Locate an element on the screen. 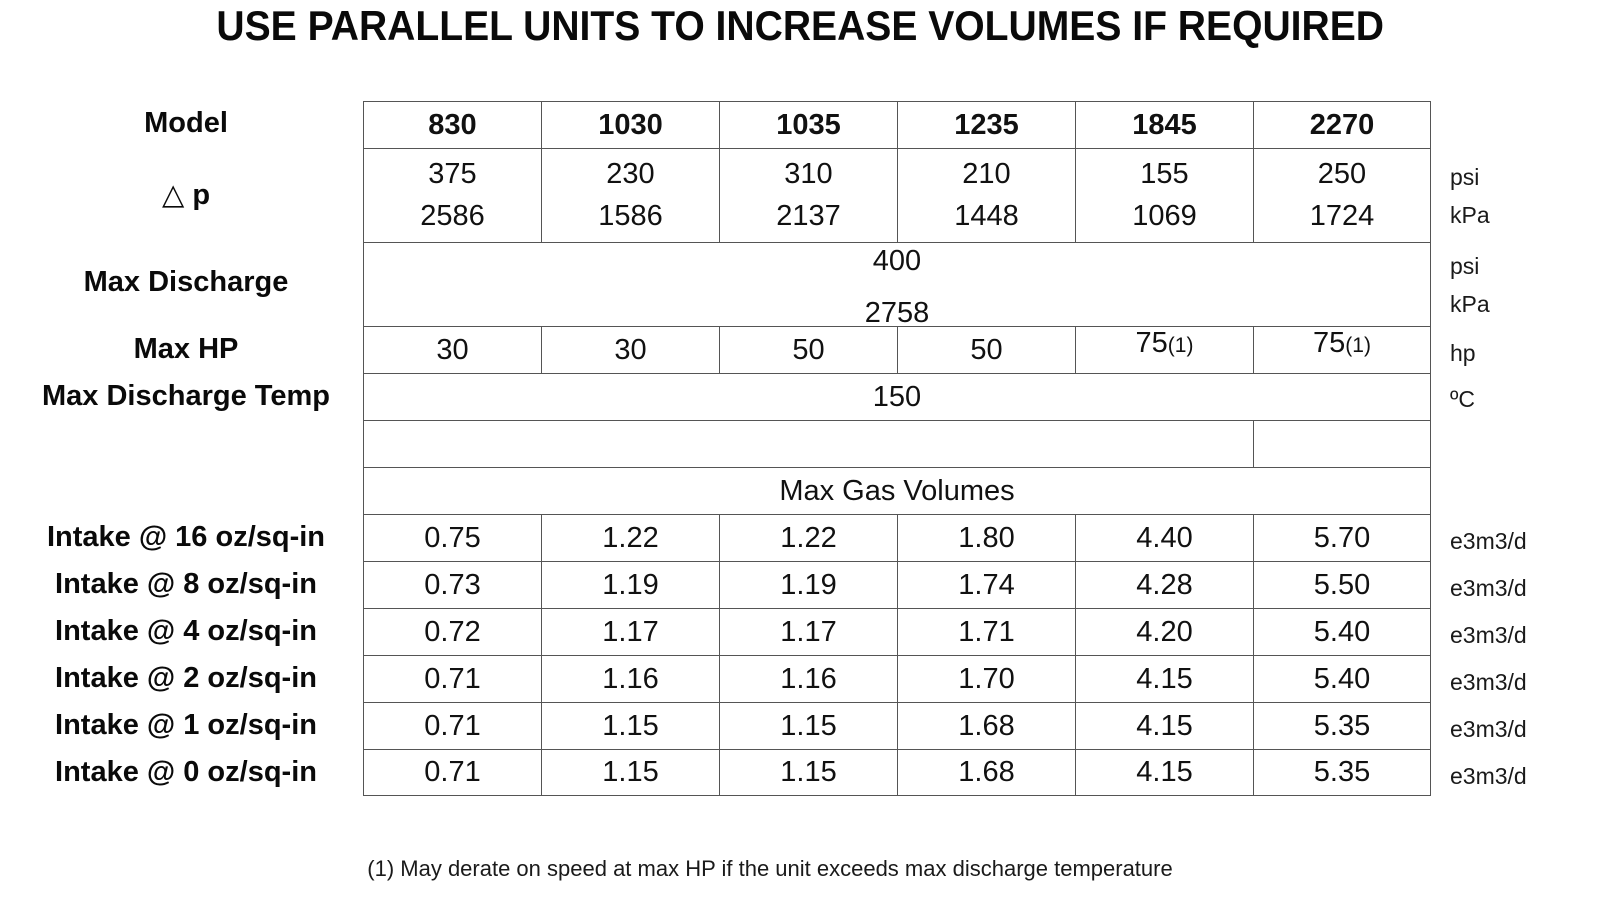 This screenshot has height=915, width=1600. gas-volume-cell: 0.73 is located at coordinates (452, 585).